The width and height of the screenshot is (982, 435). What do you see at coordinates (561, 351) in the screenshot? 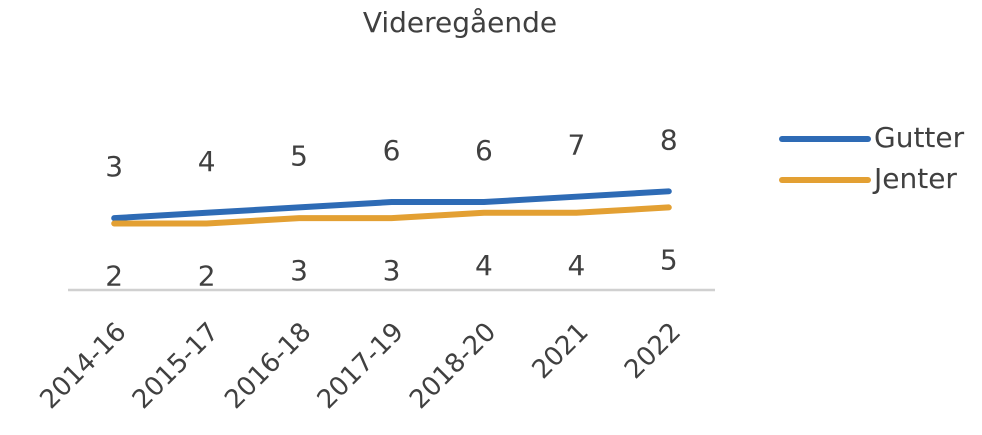
I see `x-tick-label: 2021` at bounding box center [561, 351].